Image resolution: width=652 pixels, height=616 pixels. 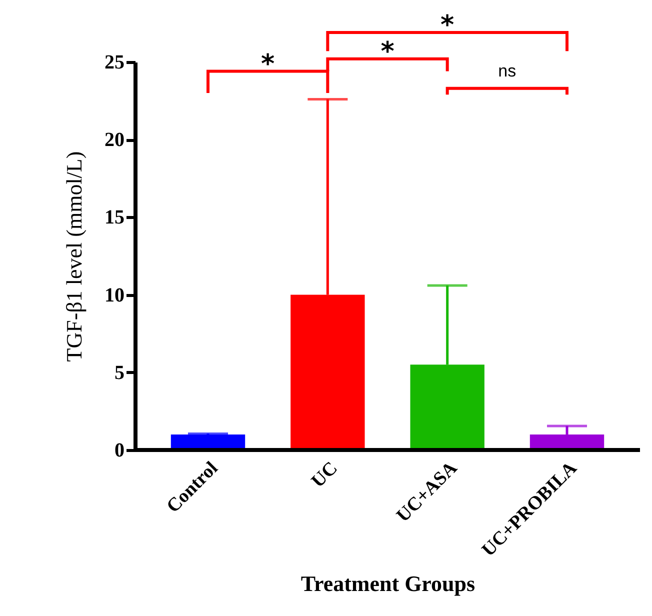 I want to click on y-tick-label: 0, so click(x=119, y=451).